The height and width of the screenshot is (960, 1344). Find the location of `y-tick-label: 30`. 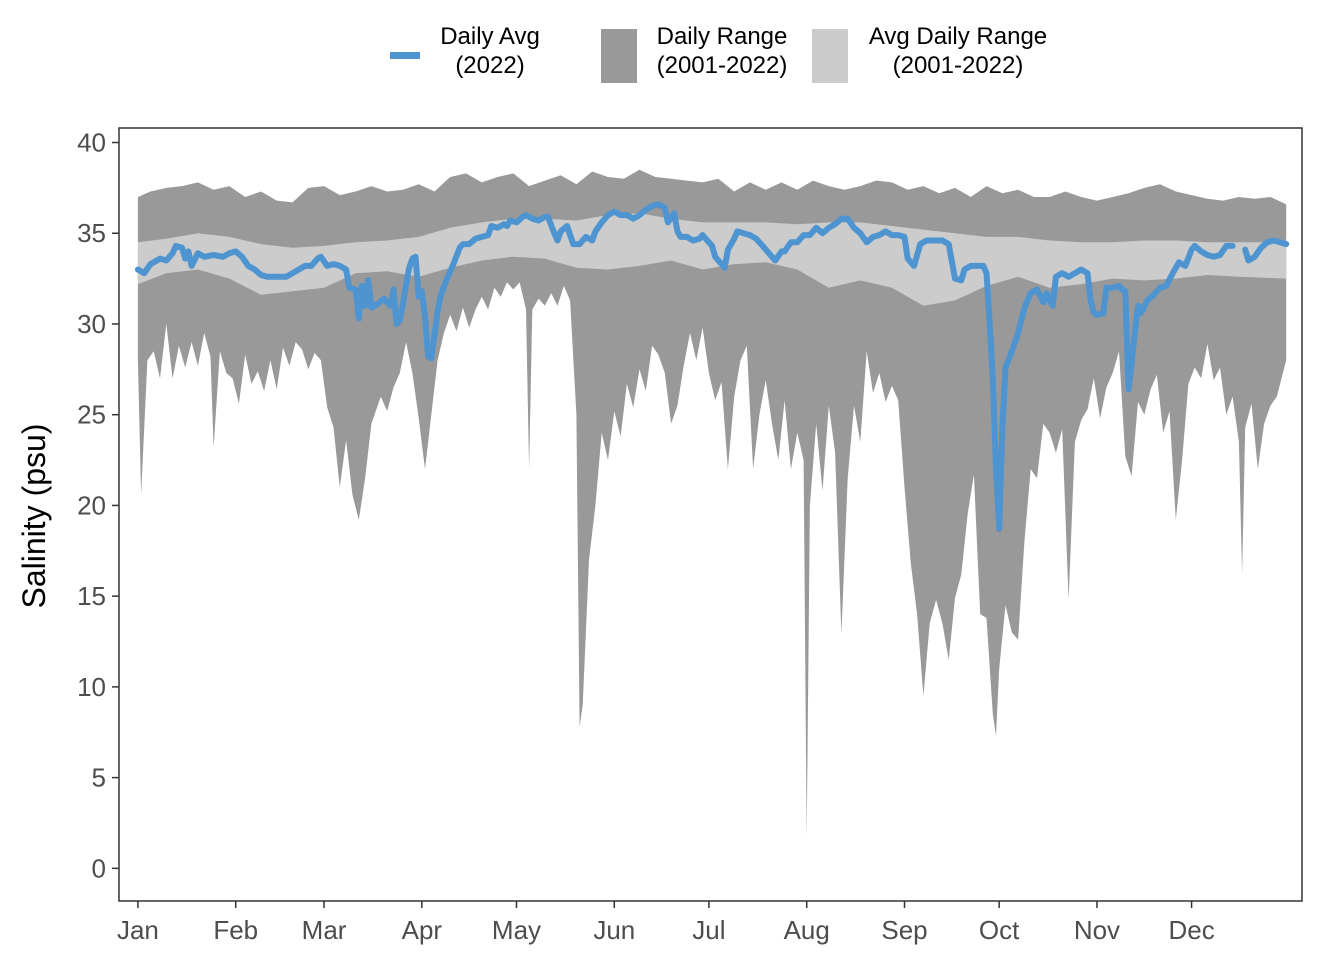

y-tick-label: 30 is located at coordinates (91, 324).